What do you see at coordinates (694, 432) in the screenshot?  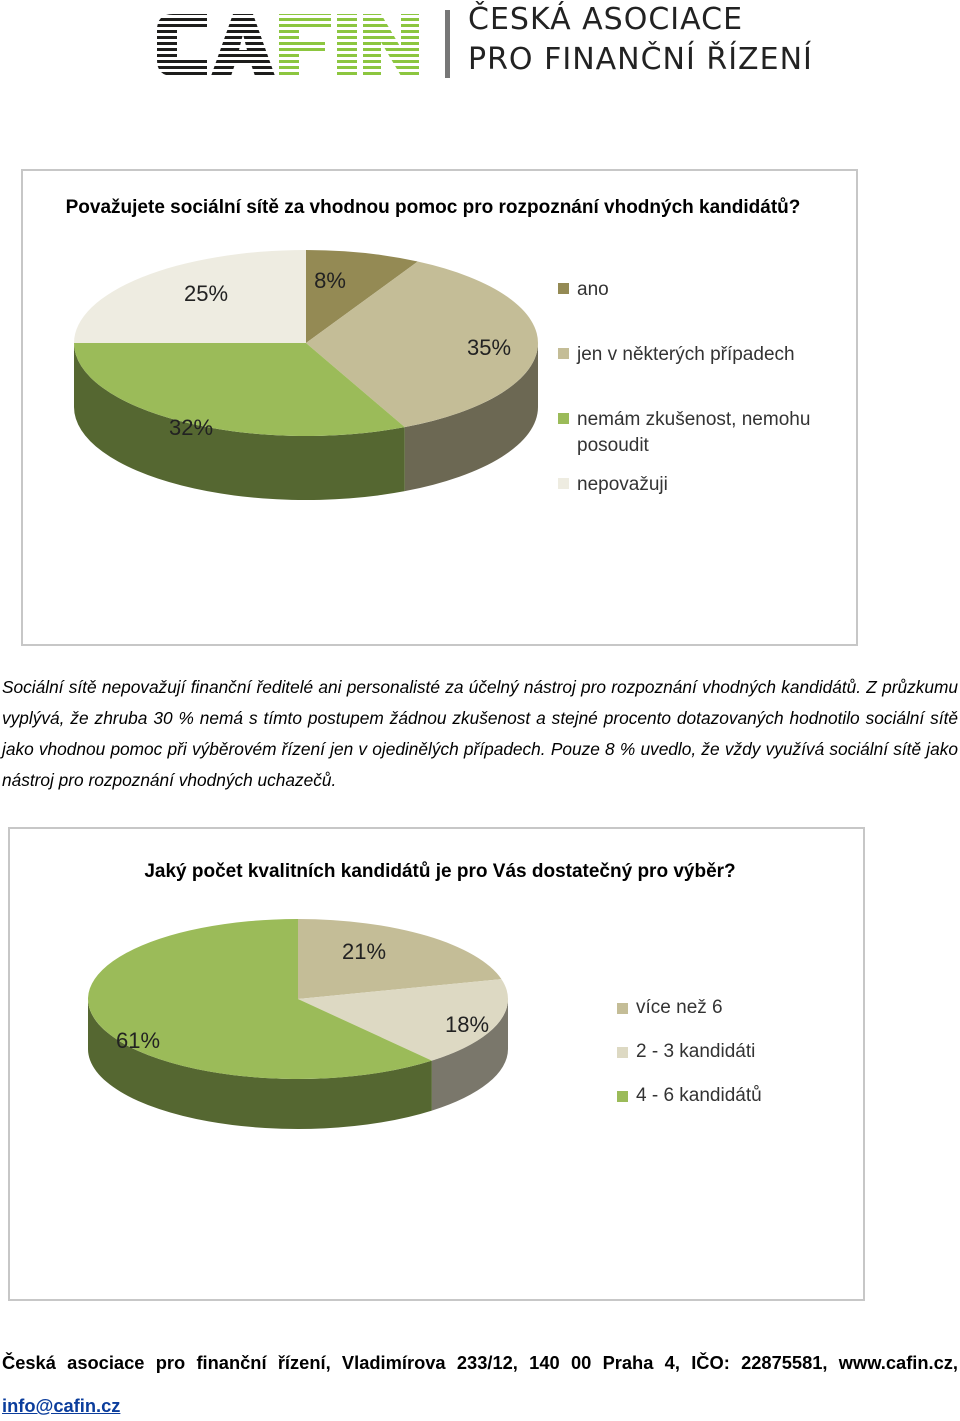 I see `chart1-legend-label-2: nemám zkušenost, nemohu posoudit` at bounding box center [694, 432].